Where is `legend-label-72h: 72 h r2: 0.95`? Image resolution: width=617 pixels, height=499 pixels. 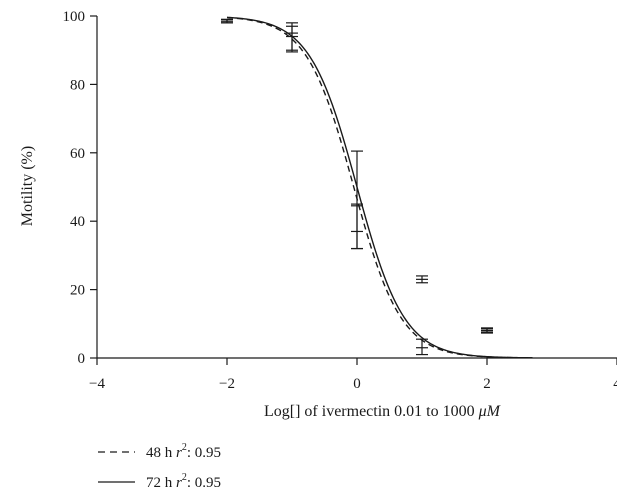
legend-label-72h: 72 h r2: 0.95 is located at coordinates (183, 481).